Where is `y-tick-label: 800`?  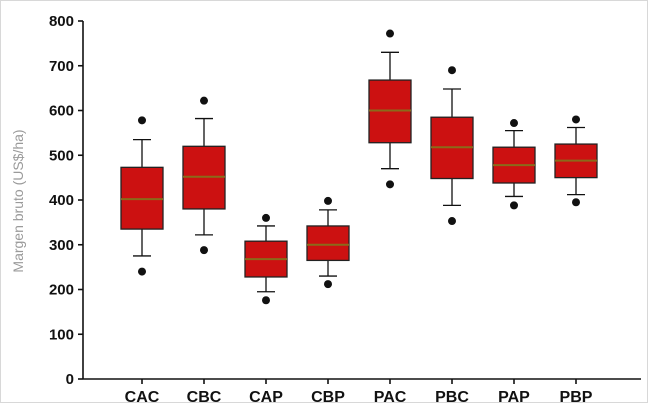
y-tick-label: 800 is located at coordinates (61, 21).